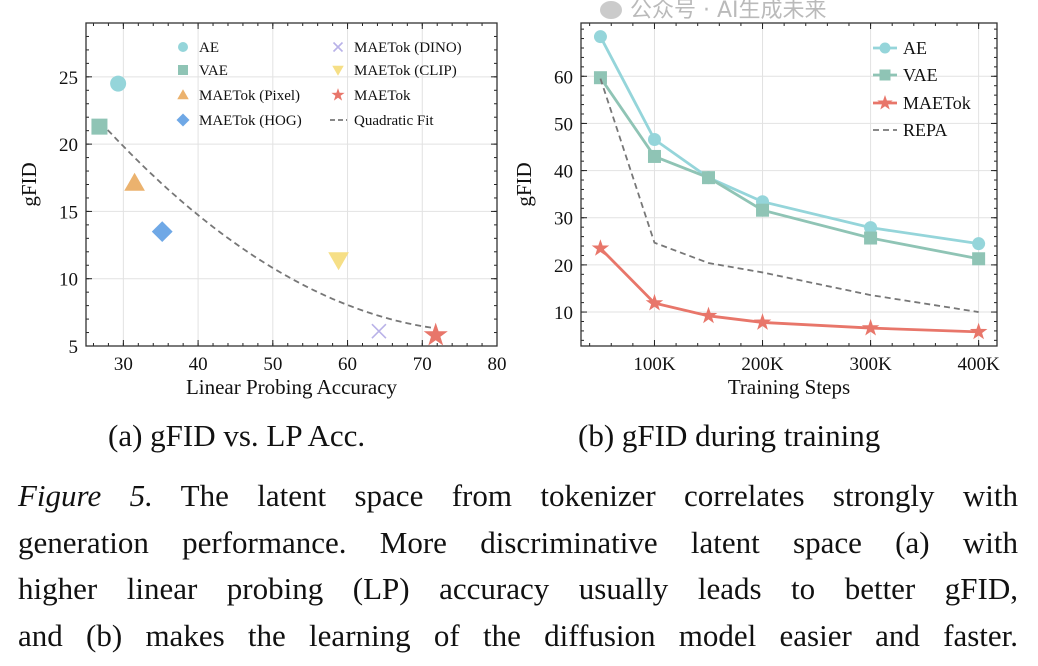 The height and width of the screenshot is (666, 1038). I want to click on x-tick-label: 30, so click(123, 364).